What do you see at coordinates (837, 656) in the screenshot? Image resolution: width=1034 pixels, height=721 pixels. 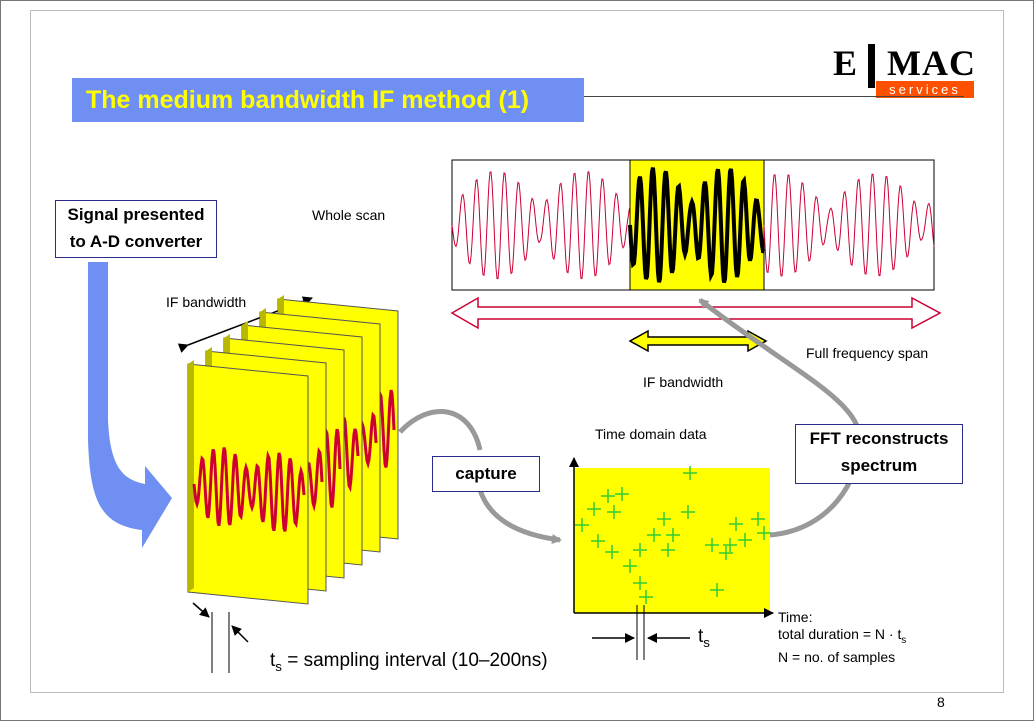 I see `time-caption-line3: N = no. of samples` at bounding box center [837, 656].